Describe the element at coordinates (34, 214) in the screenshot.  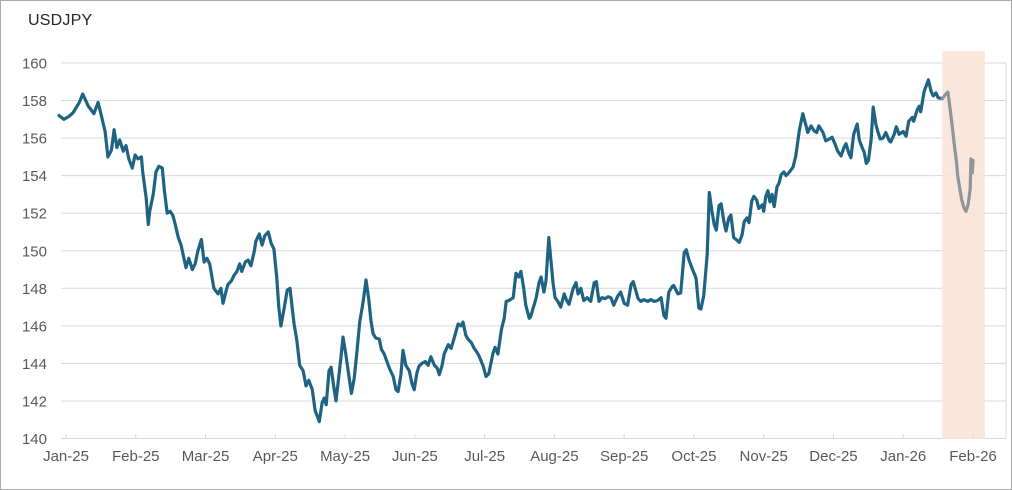
I see `y-axis-label: 152` at that location.